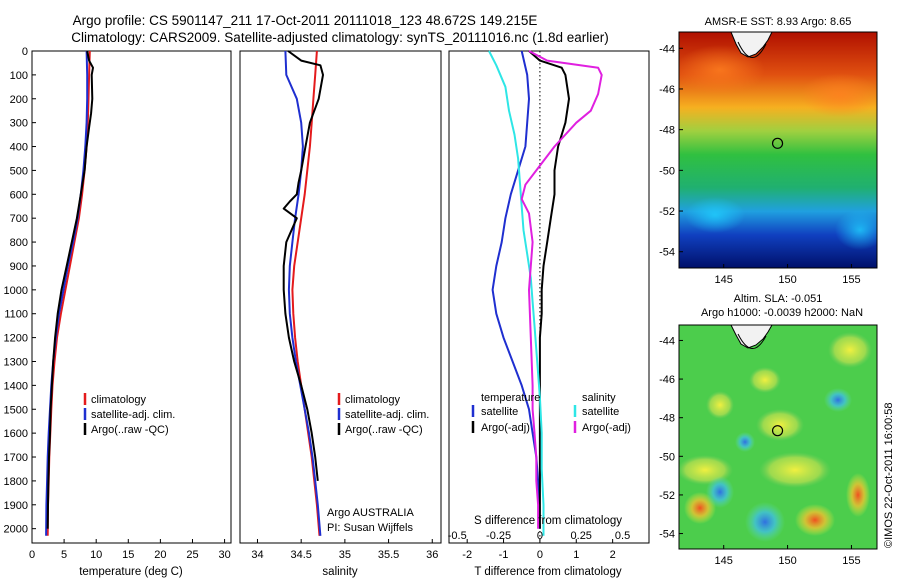  I want to click on temperature-axis-title: temperature (deg C), so click(131, 572).